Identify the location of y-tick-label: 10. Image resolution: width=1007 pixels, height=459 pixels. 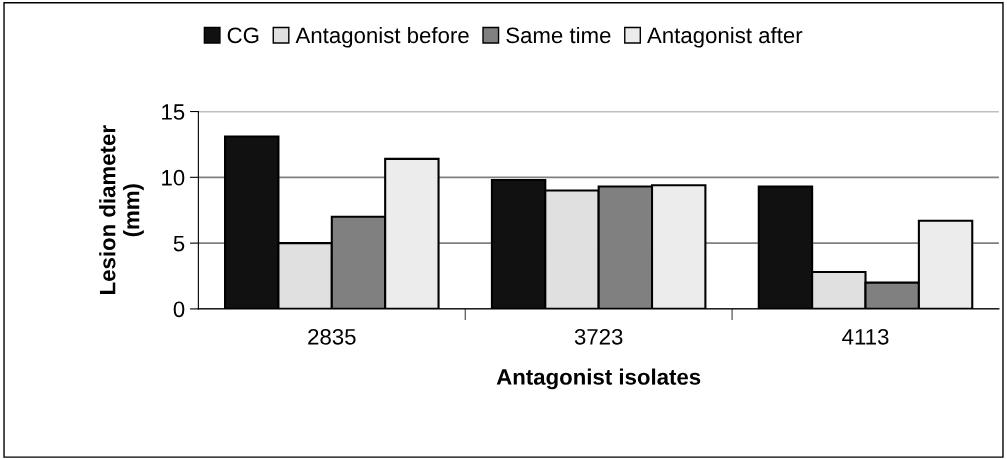
(173, 177).